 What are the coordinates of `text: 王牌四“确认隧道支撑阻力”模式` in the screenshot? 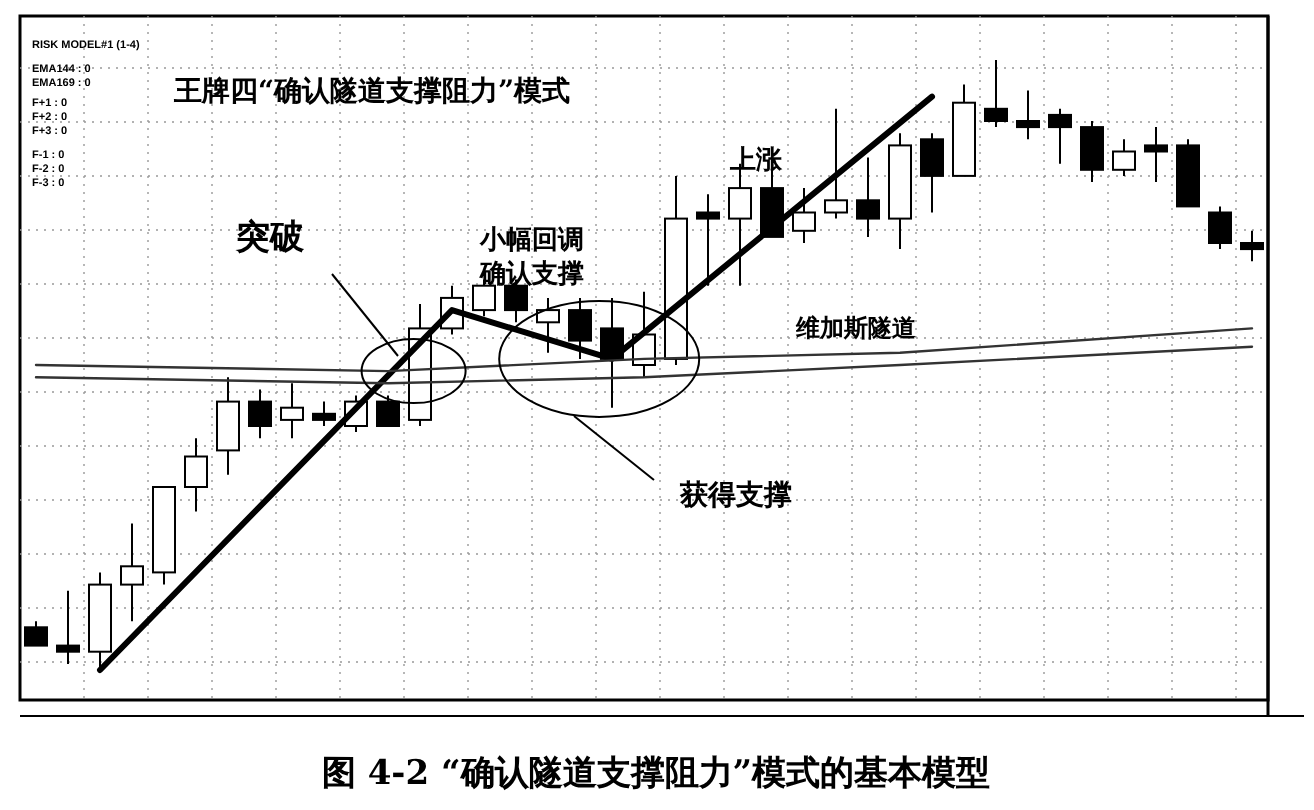 It's located at (371, 92).